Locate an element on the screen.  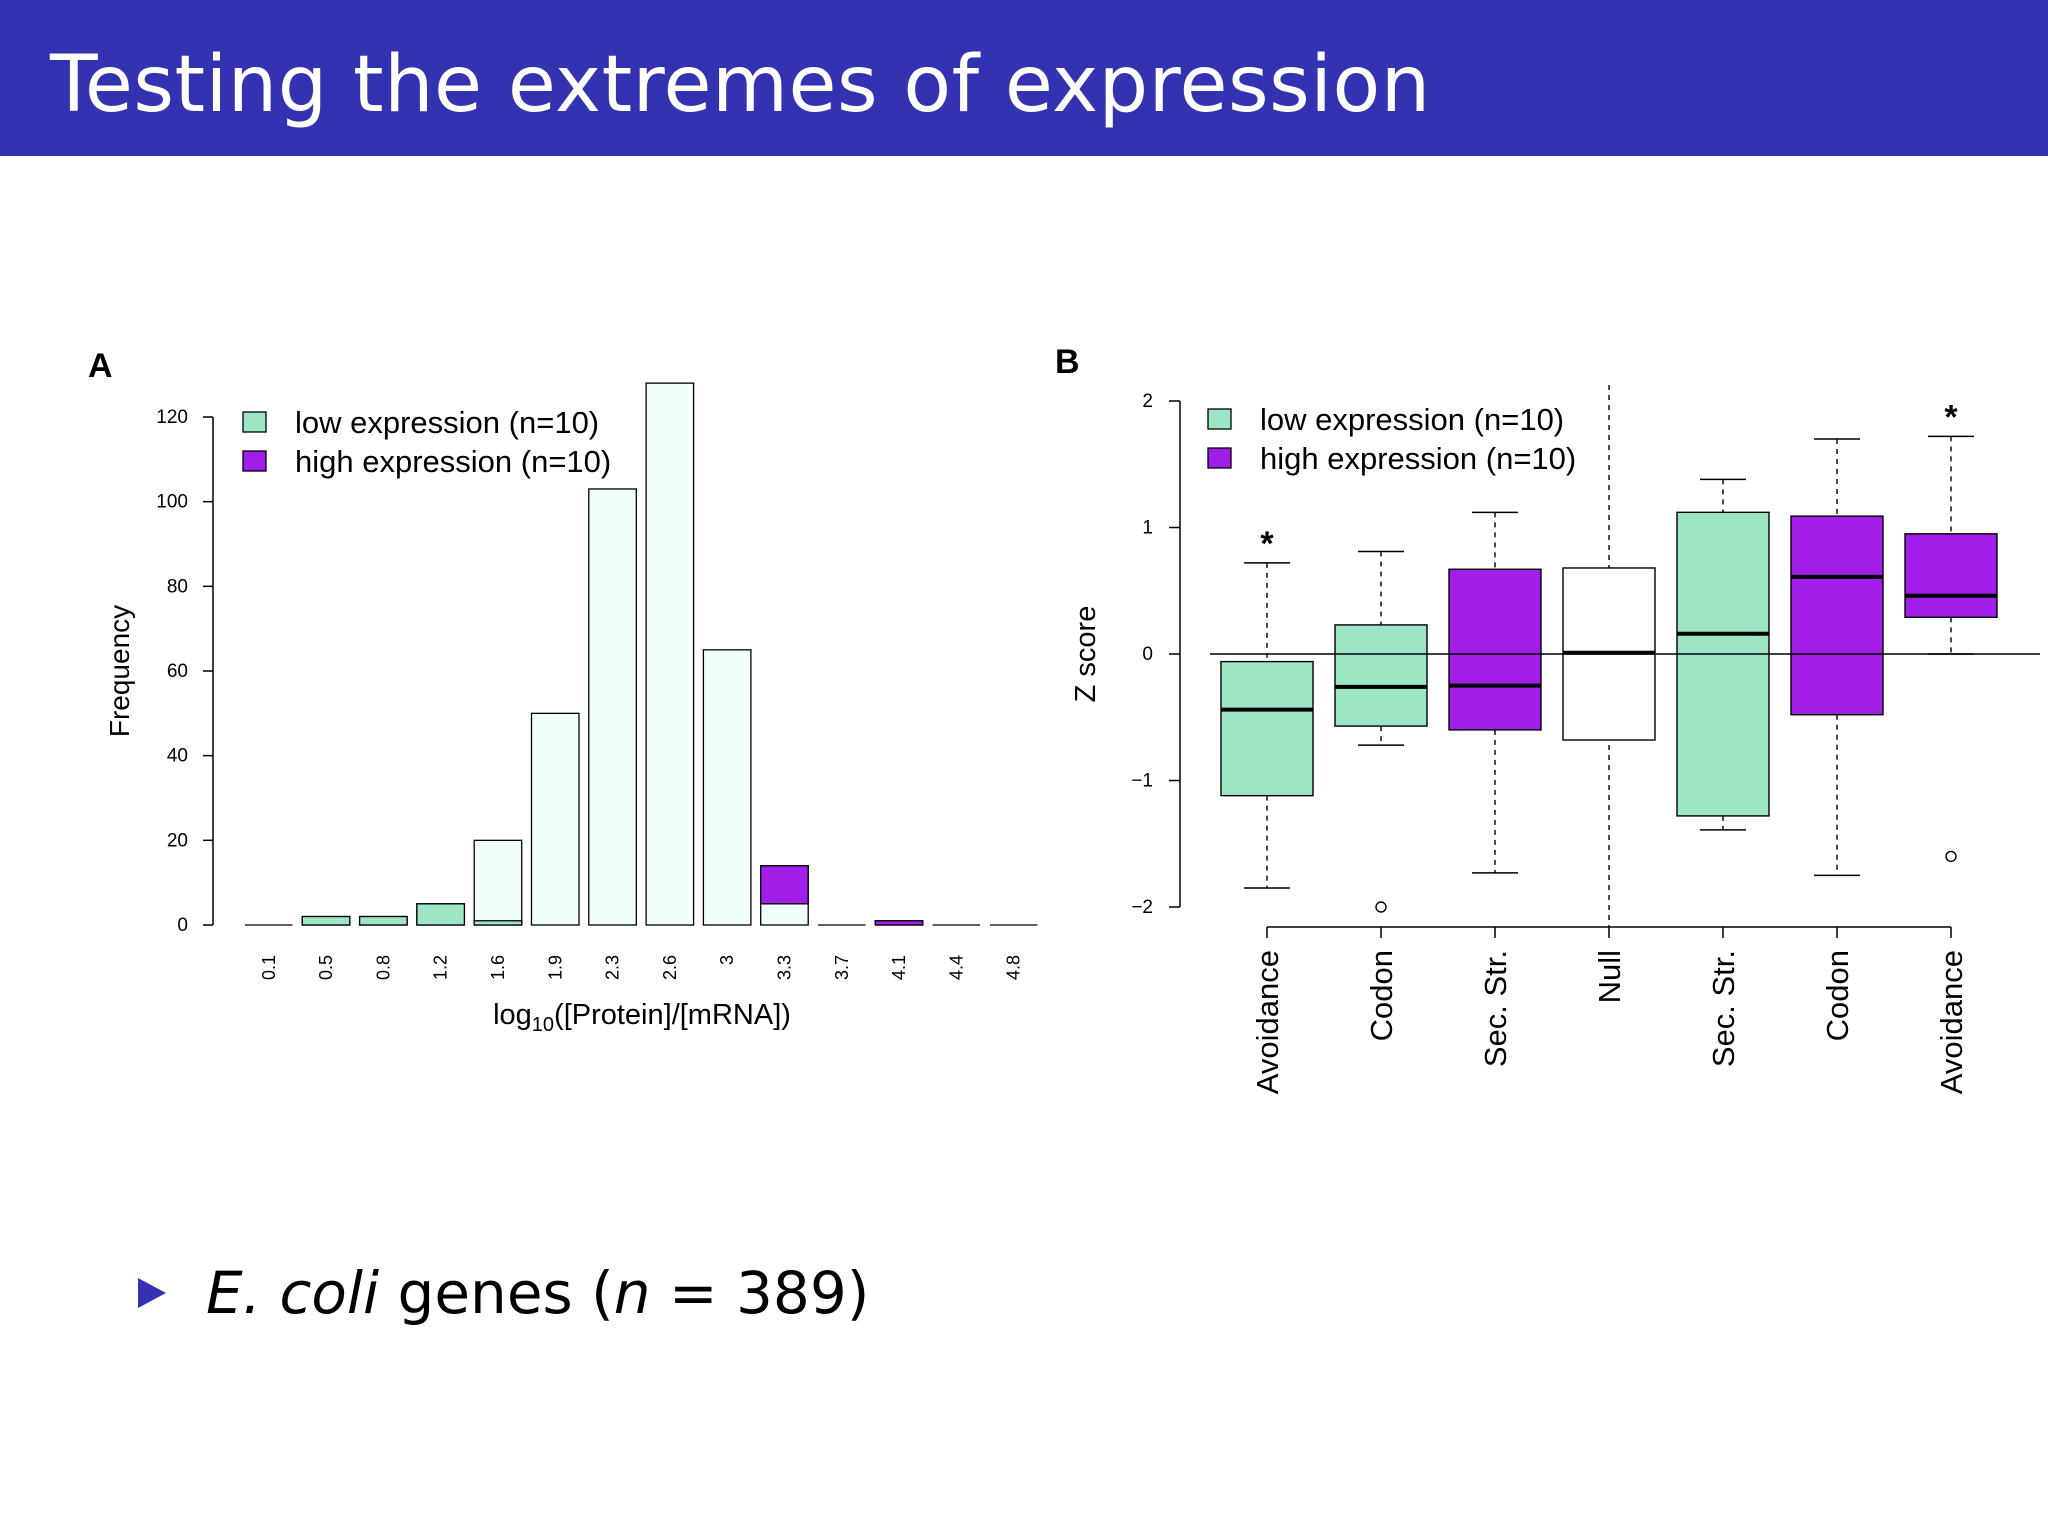
y-tick-label: 60 is located at coordinates (177, 671).